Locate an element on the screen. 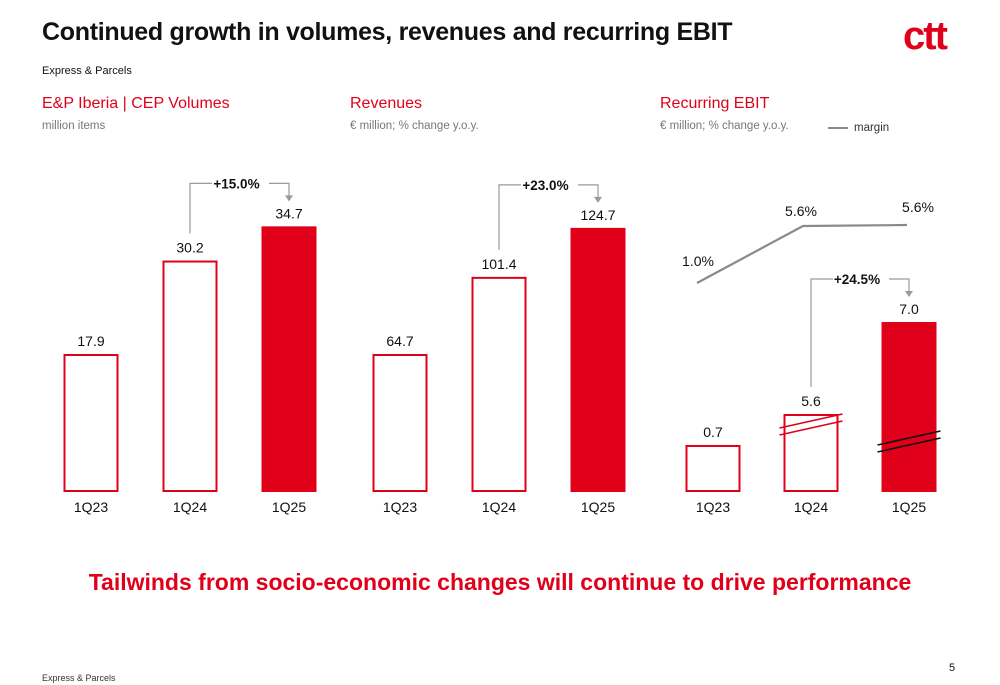 This screenshot has width=1000, height=685. revenues-growth-label: +23.0% is located at coordinates (545, 185).